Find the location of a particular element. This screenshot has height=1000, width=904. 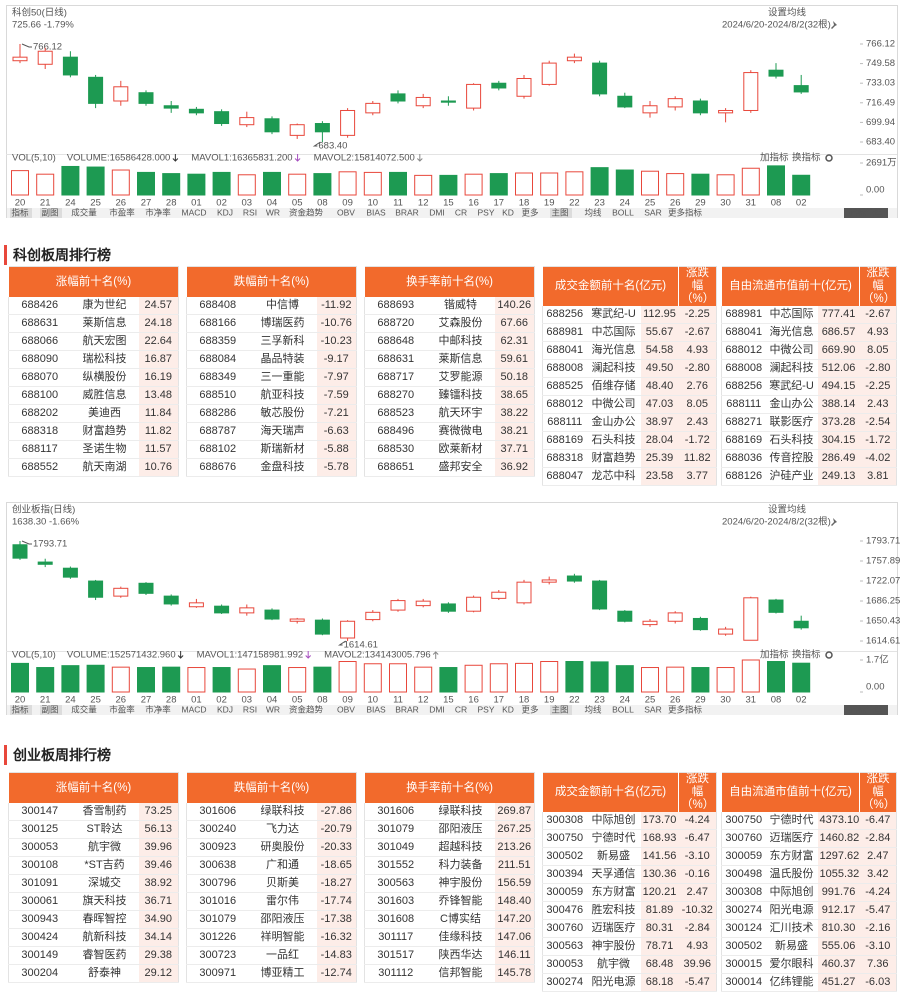

stock-name: 康为世纪 is located at coordinates (104, 306).